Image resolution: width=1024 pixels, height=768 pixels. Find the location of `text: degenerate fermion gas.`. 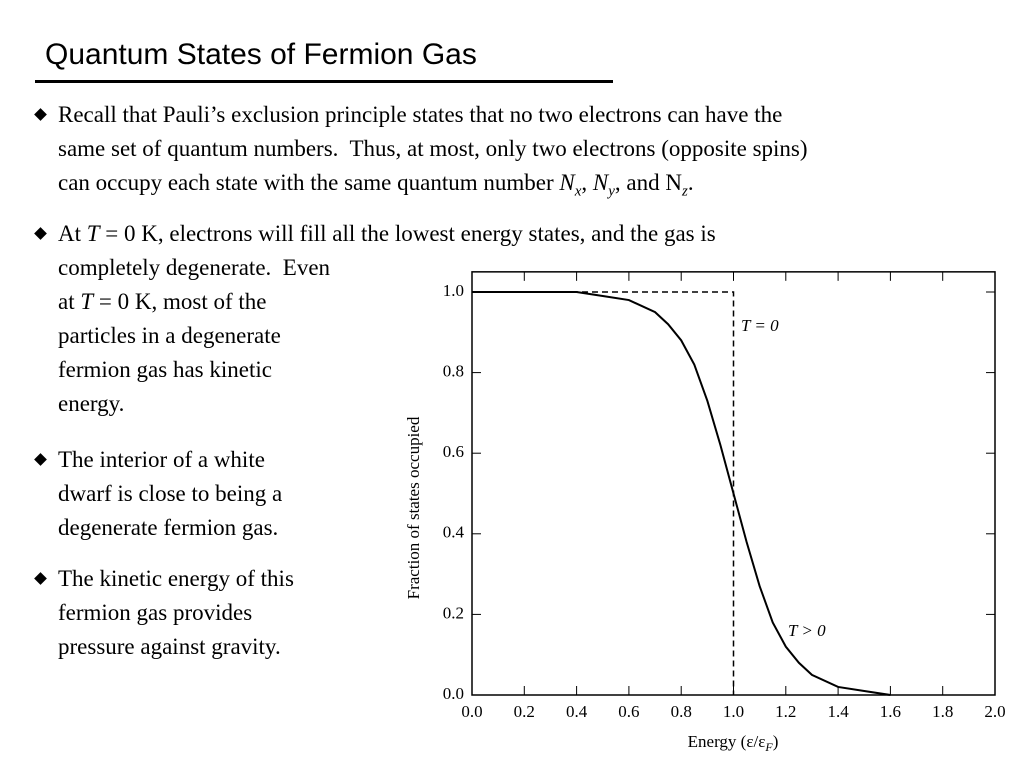

text: degenerate fermion gas. is located at coordinates (168, 527).